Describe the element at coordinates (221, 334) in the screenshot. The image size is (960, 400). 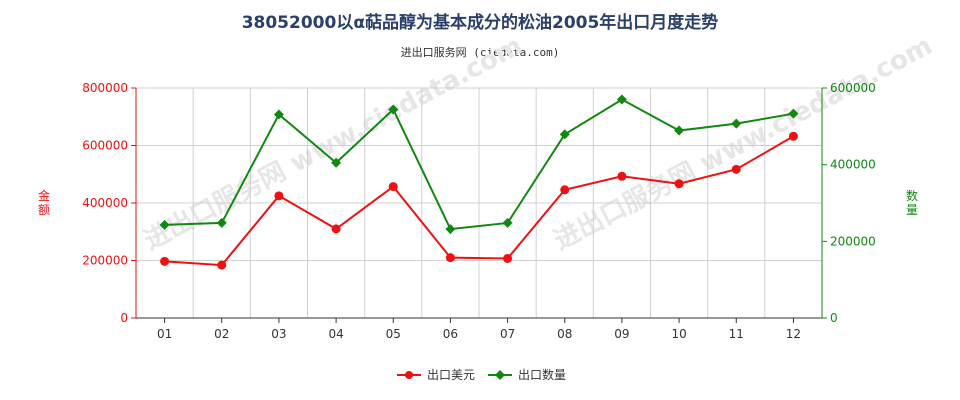
I see `x-tick-label: 02` at that location.